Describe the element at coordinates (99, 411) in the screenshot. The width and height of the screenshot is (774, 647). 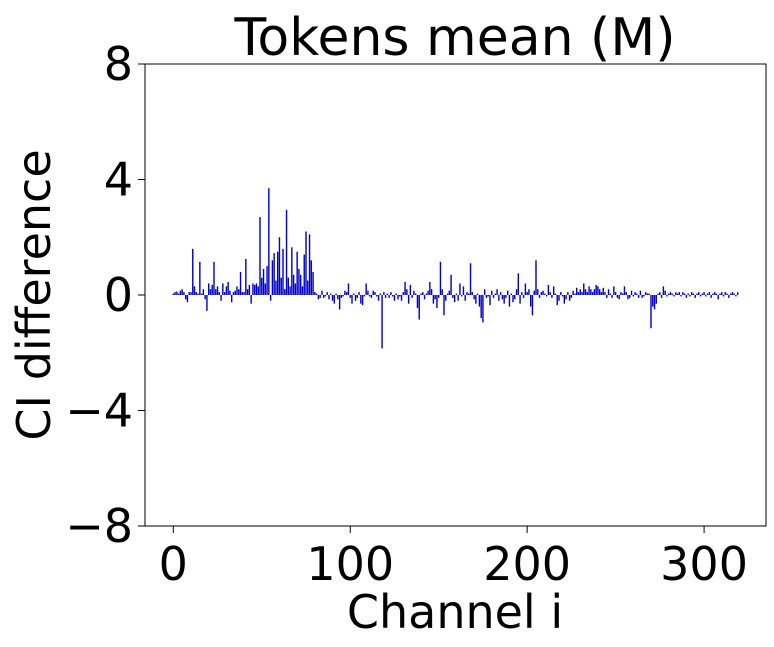
I see `y-tick-label: −4` at that location.